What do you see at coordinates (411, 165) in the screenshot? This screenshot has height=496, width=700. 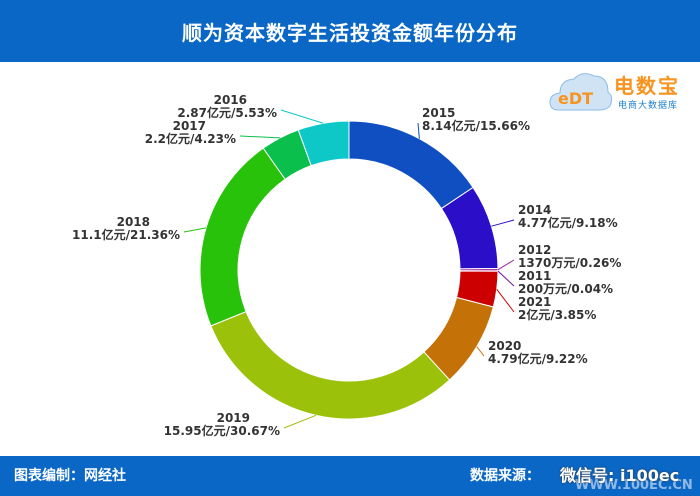 I see `slice-2015` at bounding box center [411, 165].